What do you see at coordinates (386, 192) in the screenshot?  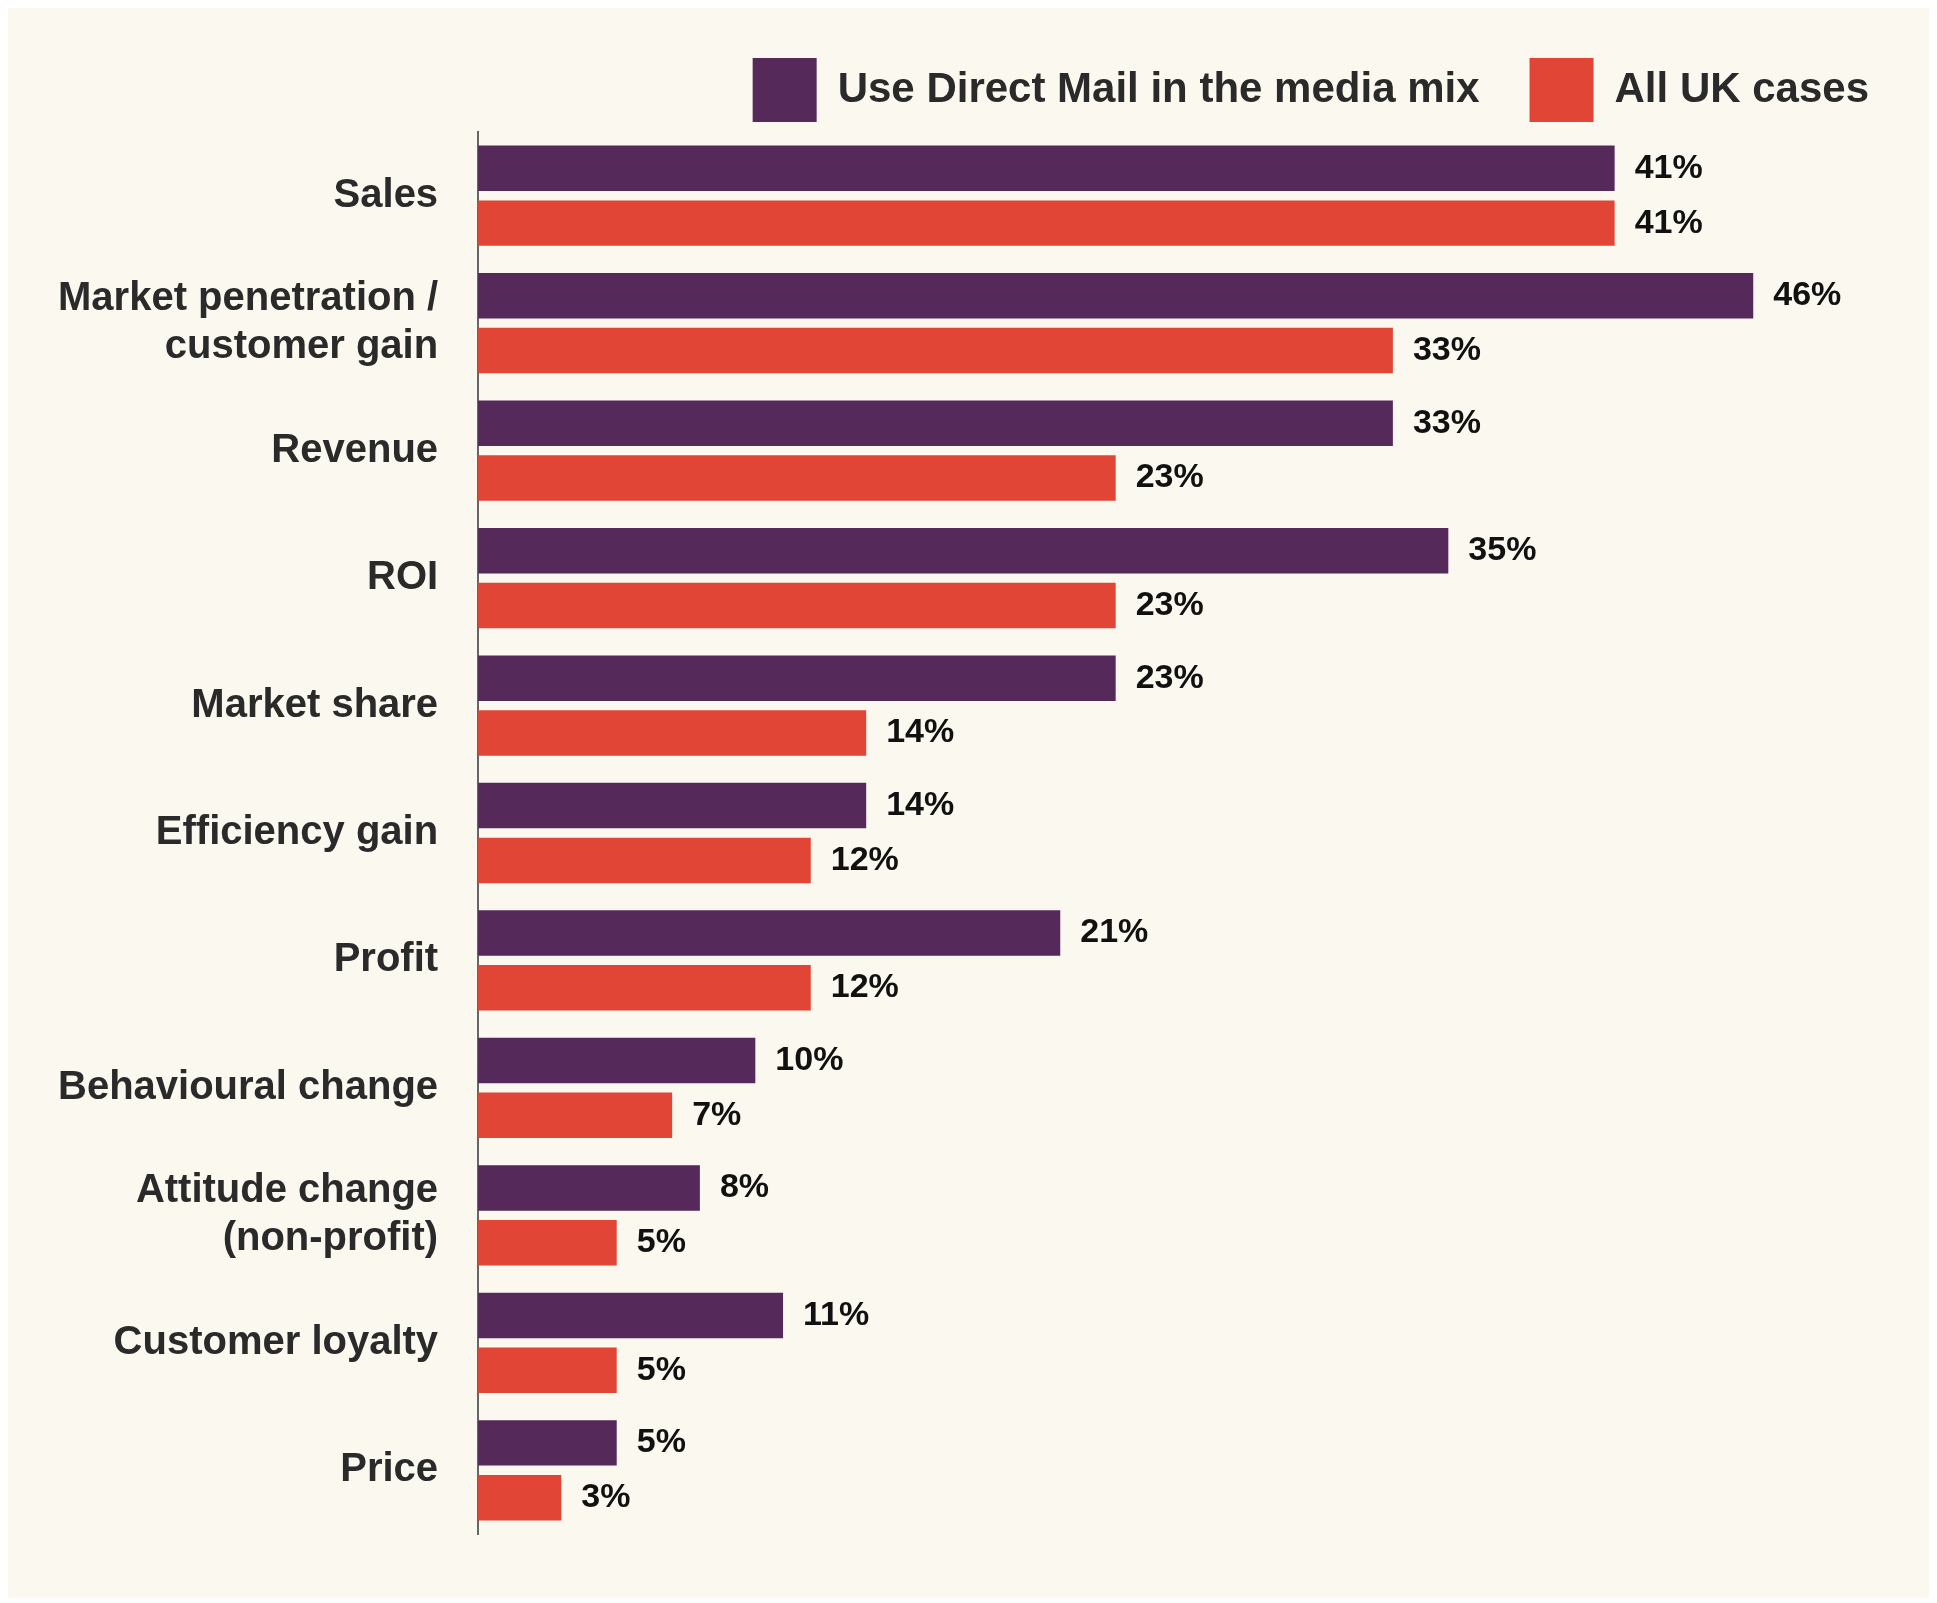 I see `y-tick-label: Sales` at bounding box center [386, 192].